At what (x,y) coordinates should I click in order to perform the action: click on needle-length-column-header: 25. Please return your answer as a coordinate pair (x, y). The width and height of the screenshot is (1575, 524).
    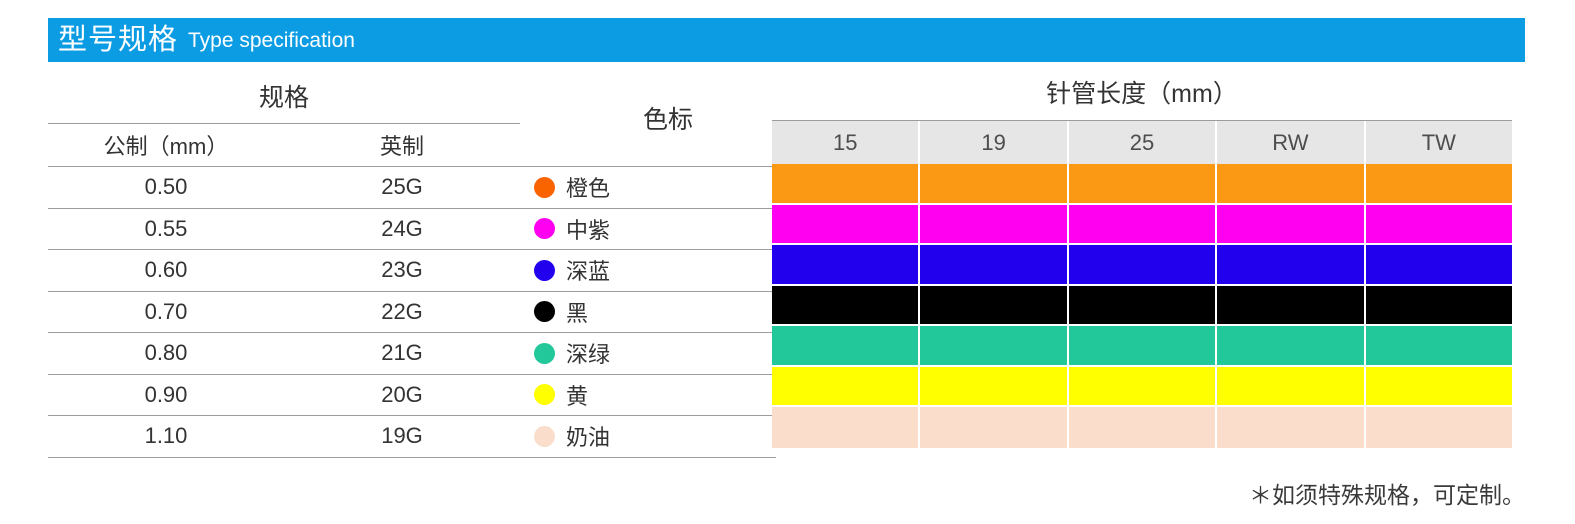
    Looking at the image, I should click on (1143, 142).